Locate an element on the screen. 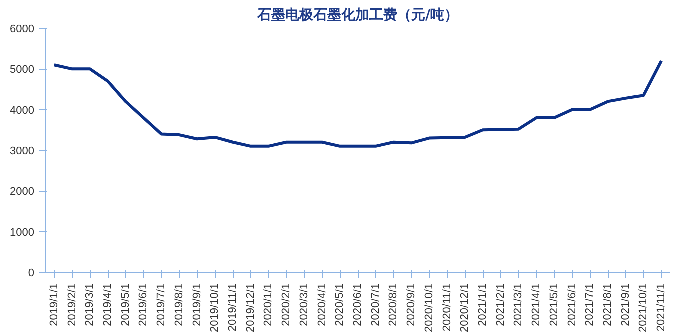 The width and height of the screenshot is (695, 335). x-tick-label: 2020/4/1 is located at coordinates (322, 304).